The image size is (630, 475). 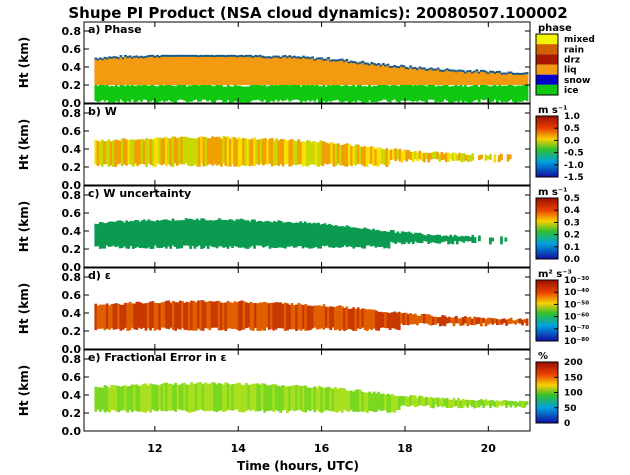 What do you see at coordinates (572, 223) in the screenshot?
I see `colorbar-label: 0.3` at bounding box center [572, 223].